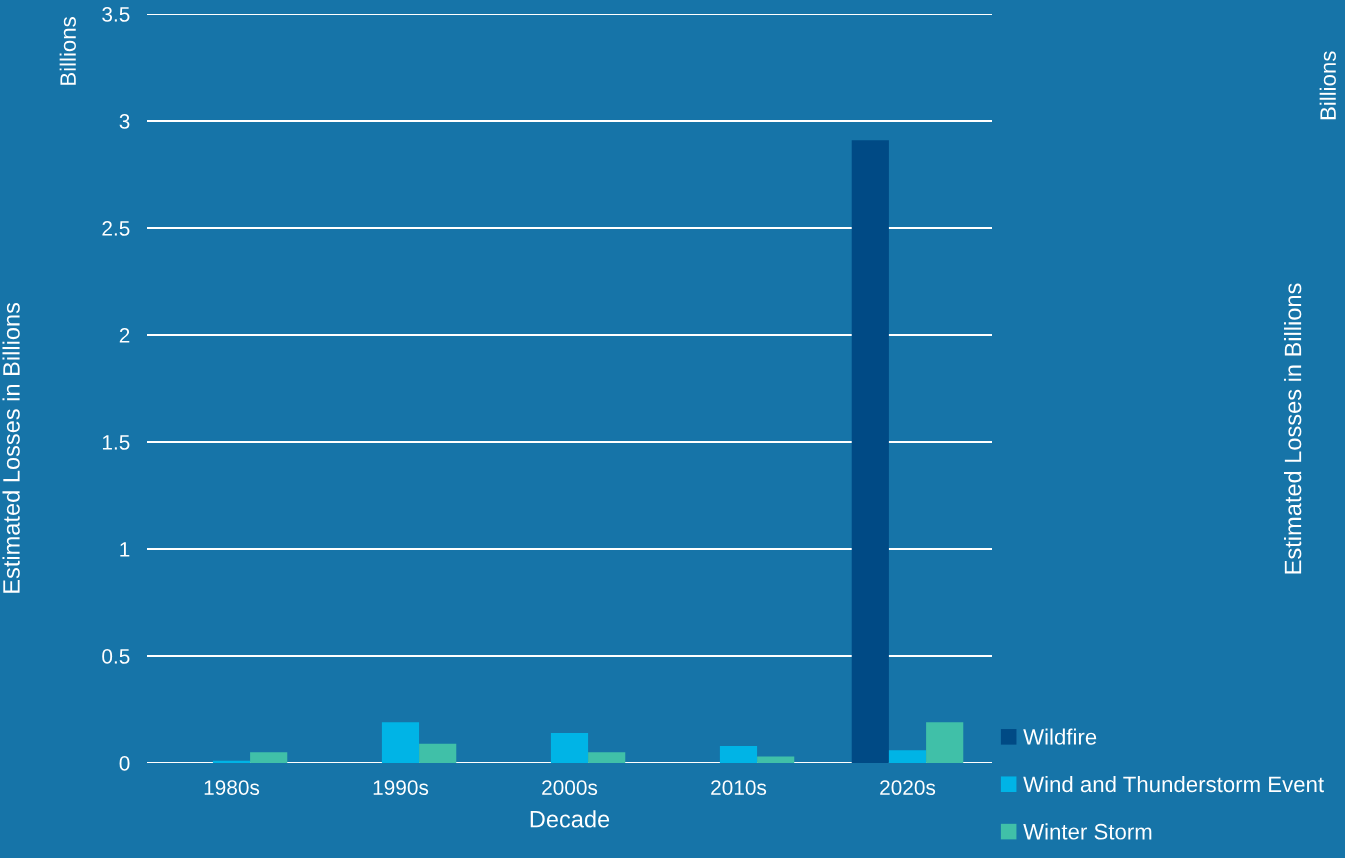  I want to click on y-tick-label: 1.5, so click(116, 442).